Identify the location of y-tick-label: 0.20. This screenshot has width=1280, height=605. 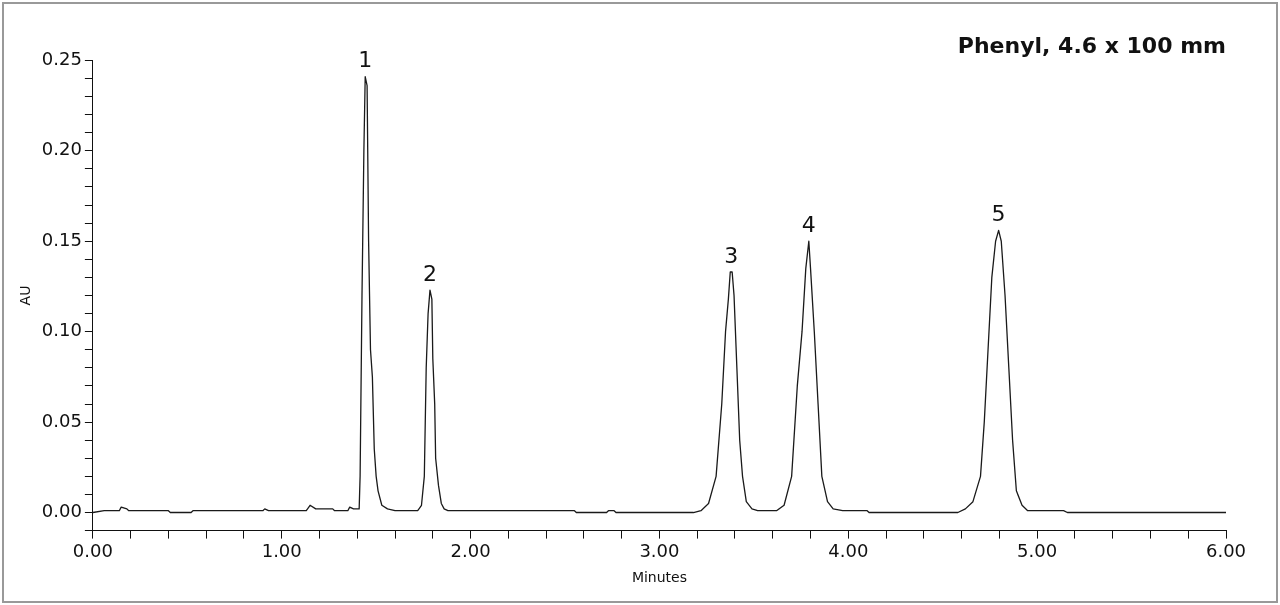
(61, 149).